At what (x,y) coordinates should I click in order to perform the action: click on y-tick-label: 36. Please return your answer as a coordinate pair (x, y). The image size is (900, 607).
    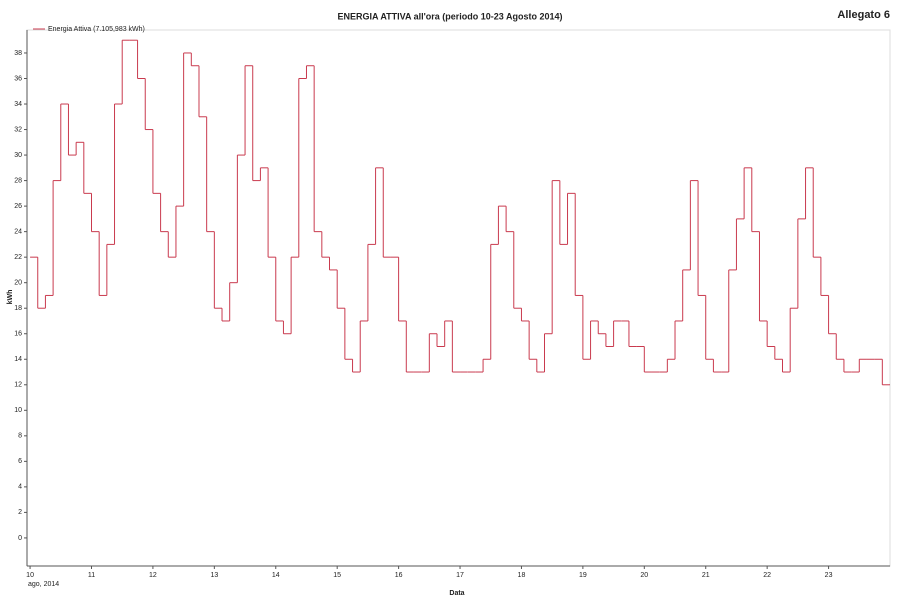
    Looking at the image, I should click on (18, 78).